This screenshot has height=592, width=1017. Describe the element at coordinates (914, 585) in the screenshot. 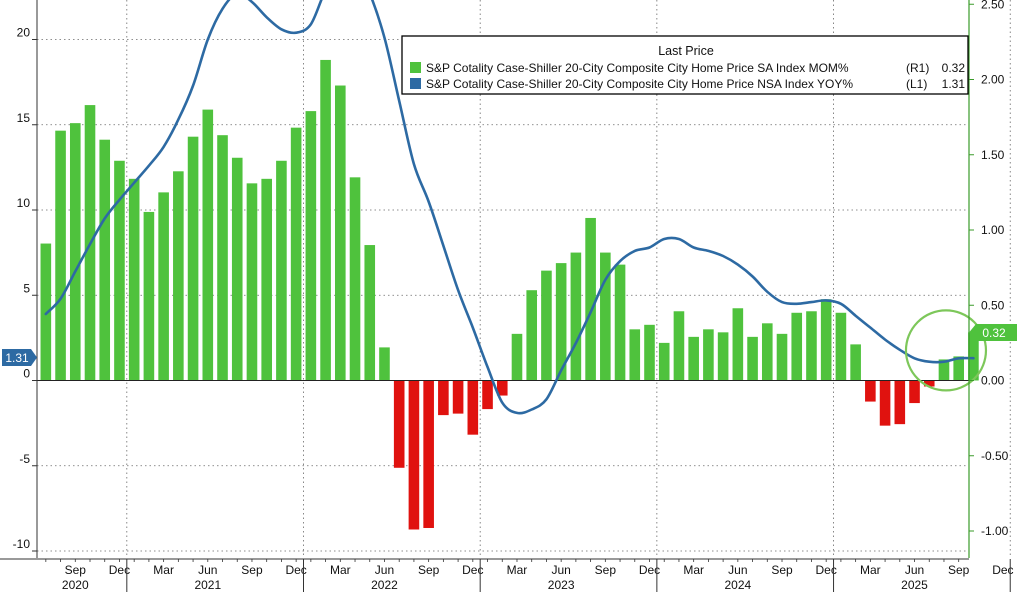

I see `year-label: 2025` at that location.